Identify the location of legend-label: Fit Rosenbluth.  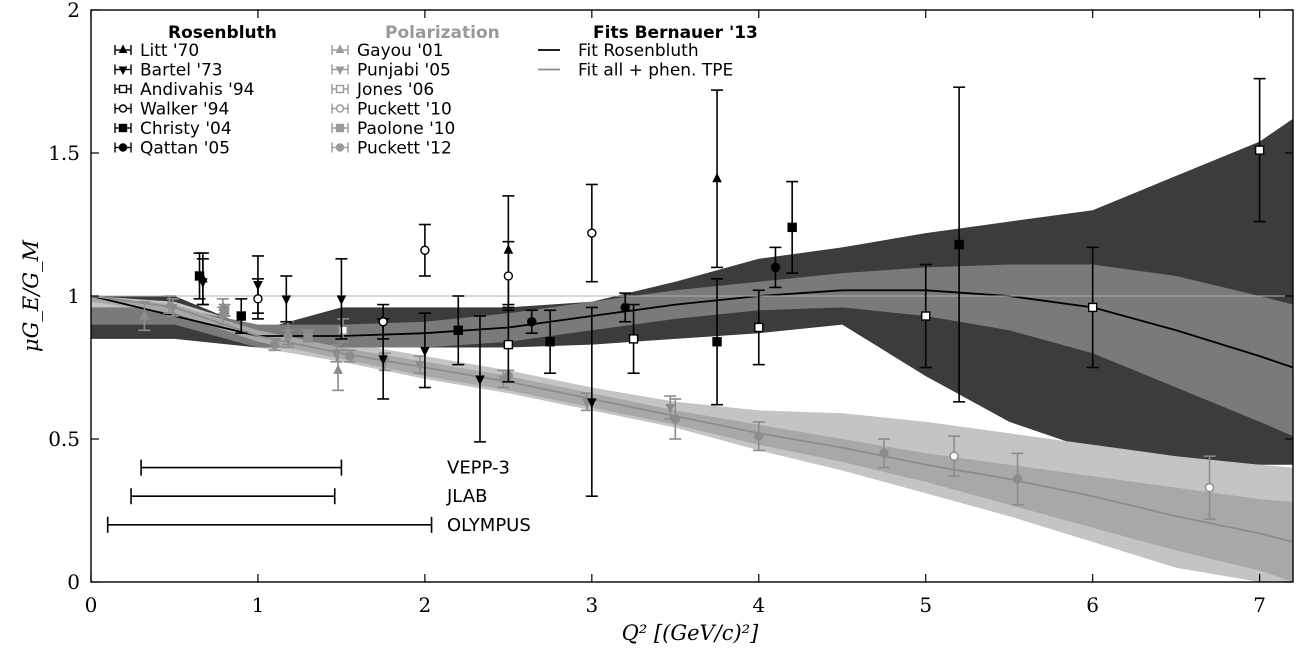
(638, 51).